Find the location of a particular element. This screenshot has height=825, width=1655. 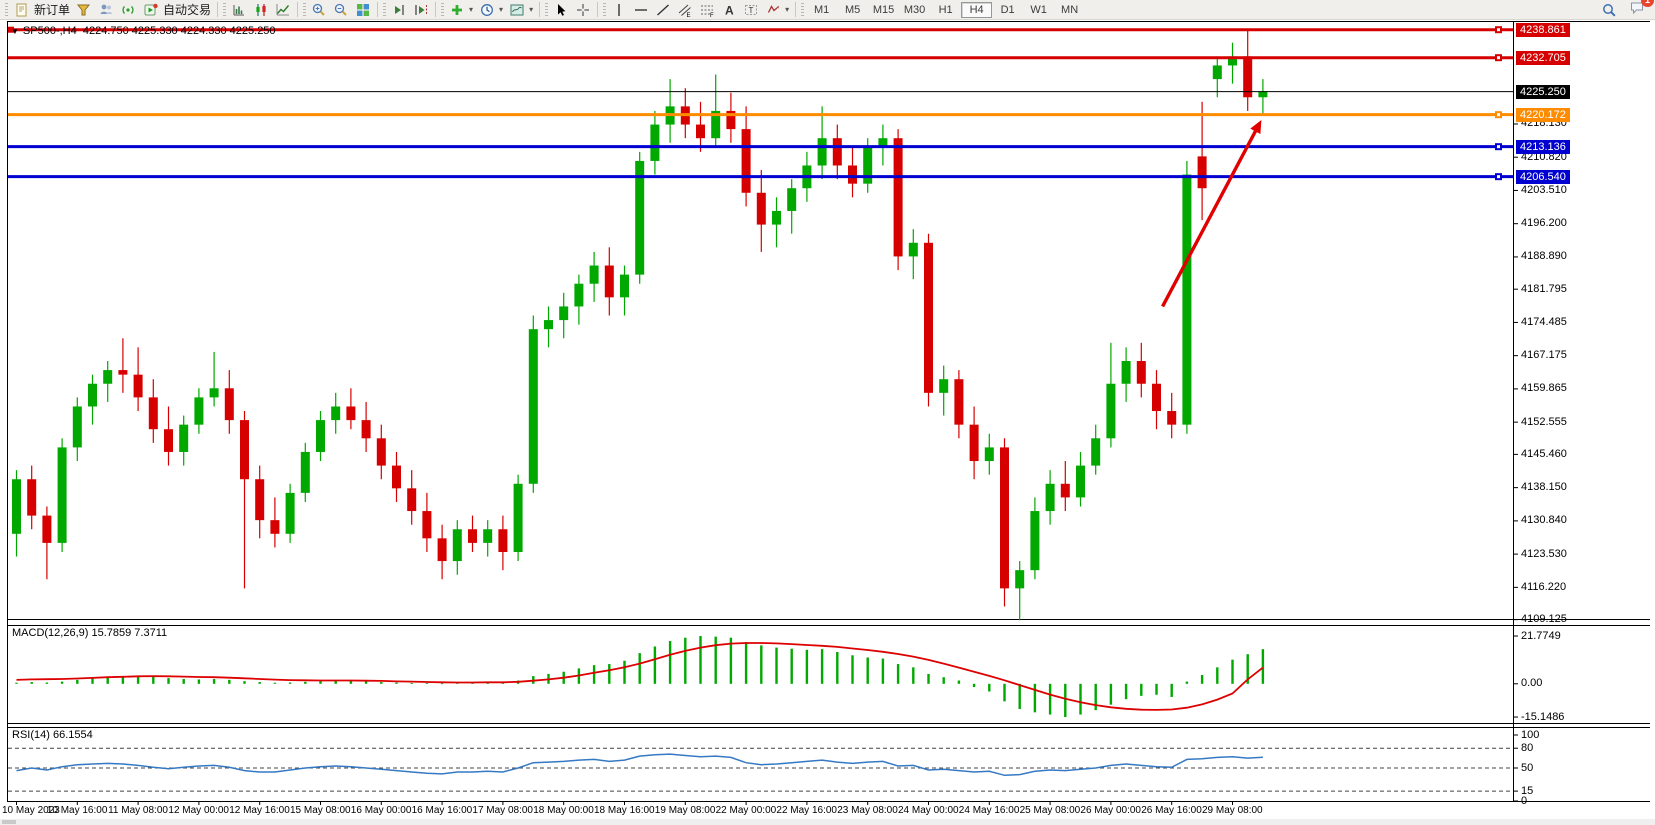

signal-icon is located at coordinates (128, 10).